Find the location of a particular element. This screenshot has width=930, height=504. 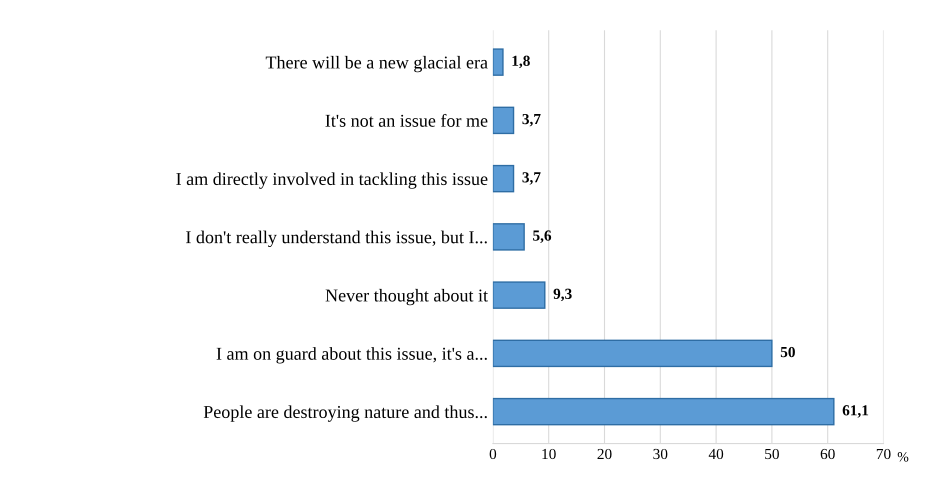

y-tick-label: Never thought about it is located at coordinates (407, 297).